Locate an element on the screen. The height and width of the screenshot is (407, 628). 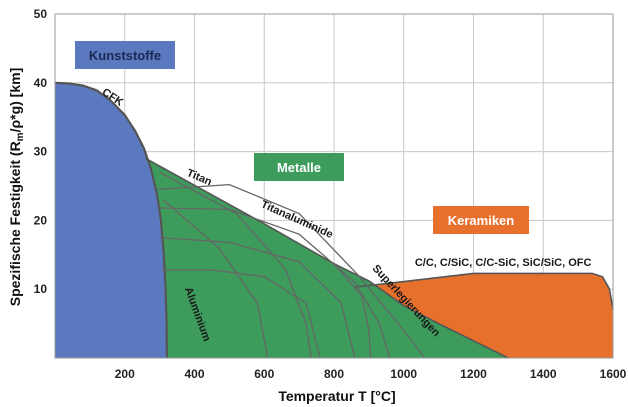
x-axis-title: Temperatur T [°C] is located at coordinates (336, 396).